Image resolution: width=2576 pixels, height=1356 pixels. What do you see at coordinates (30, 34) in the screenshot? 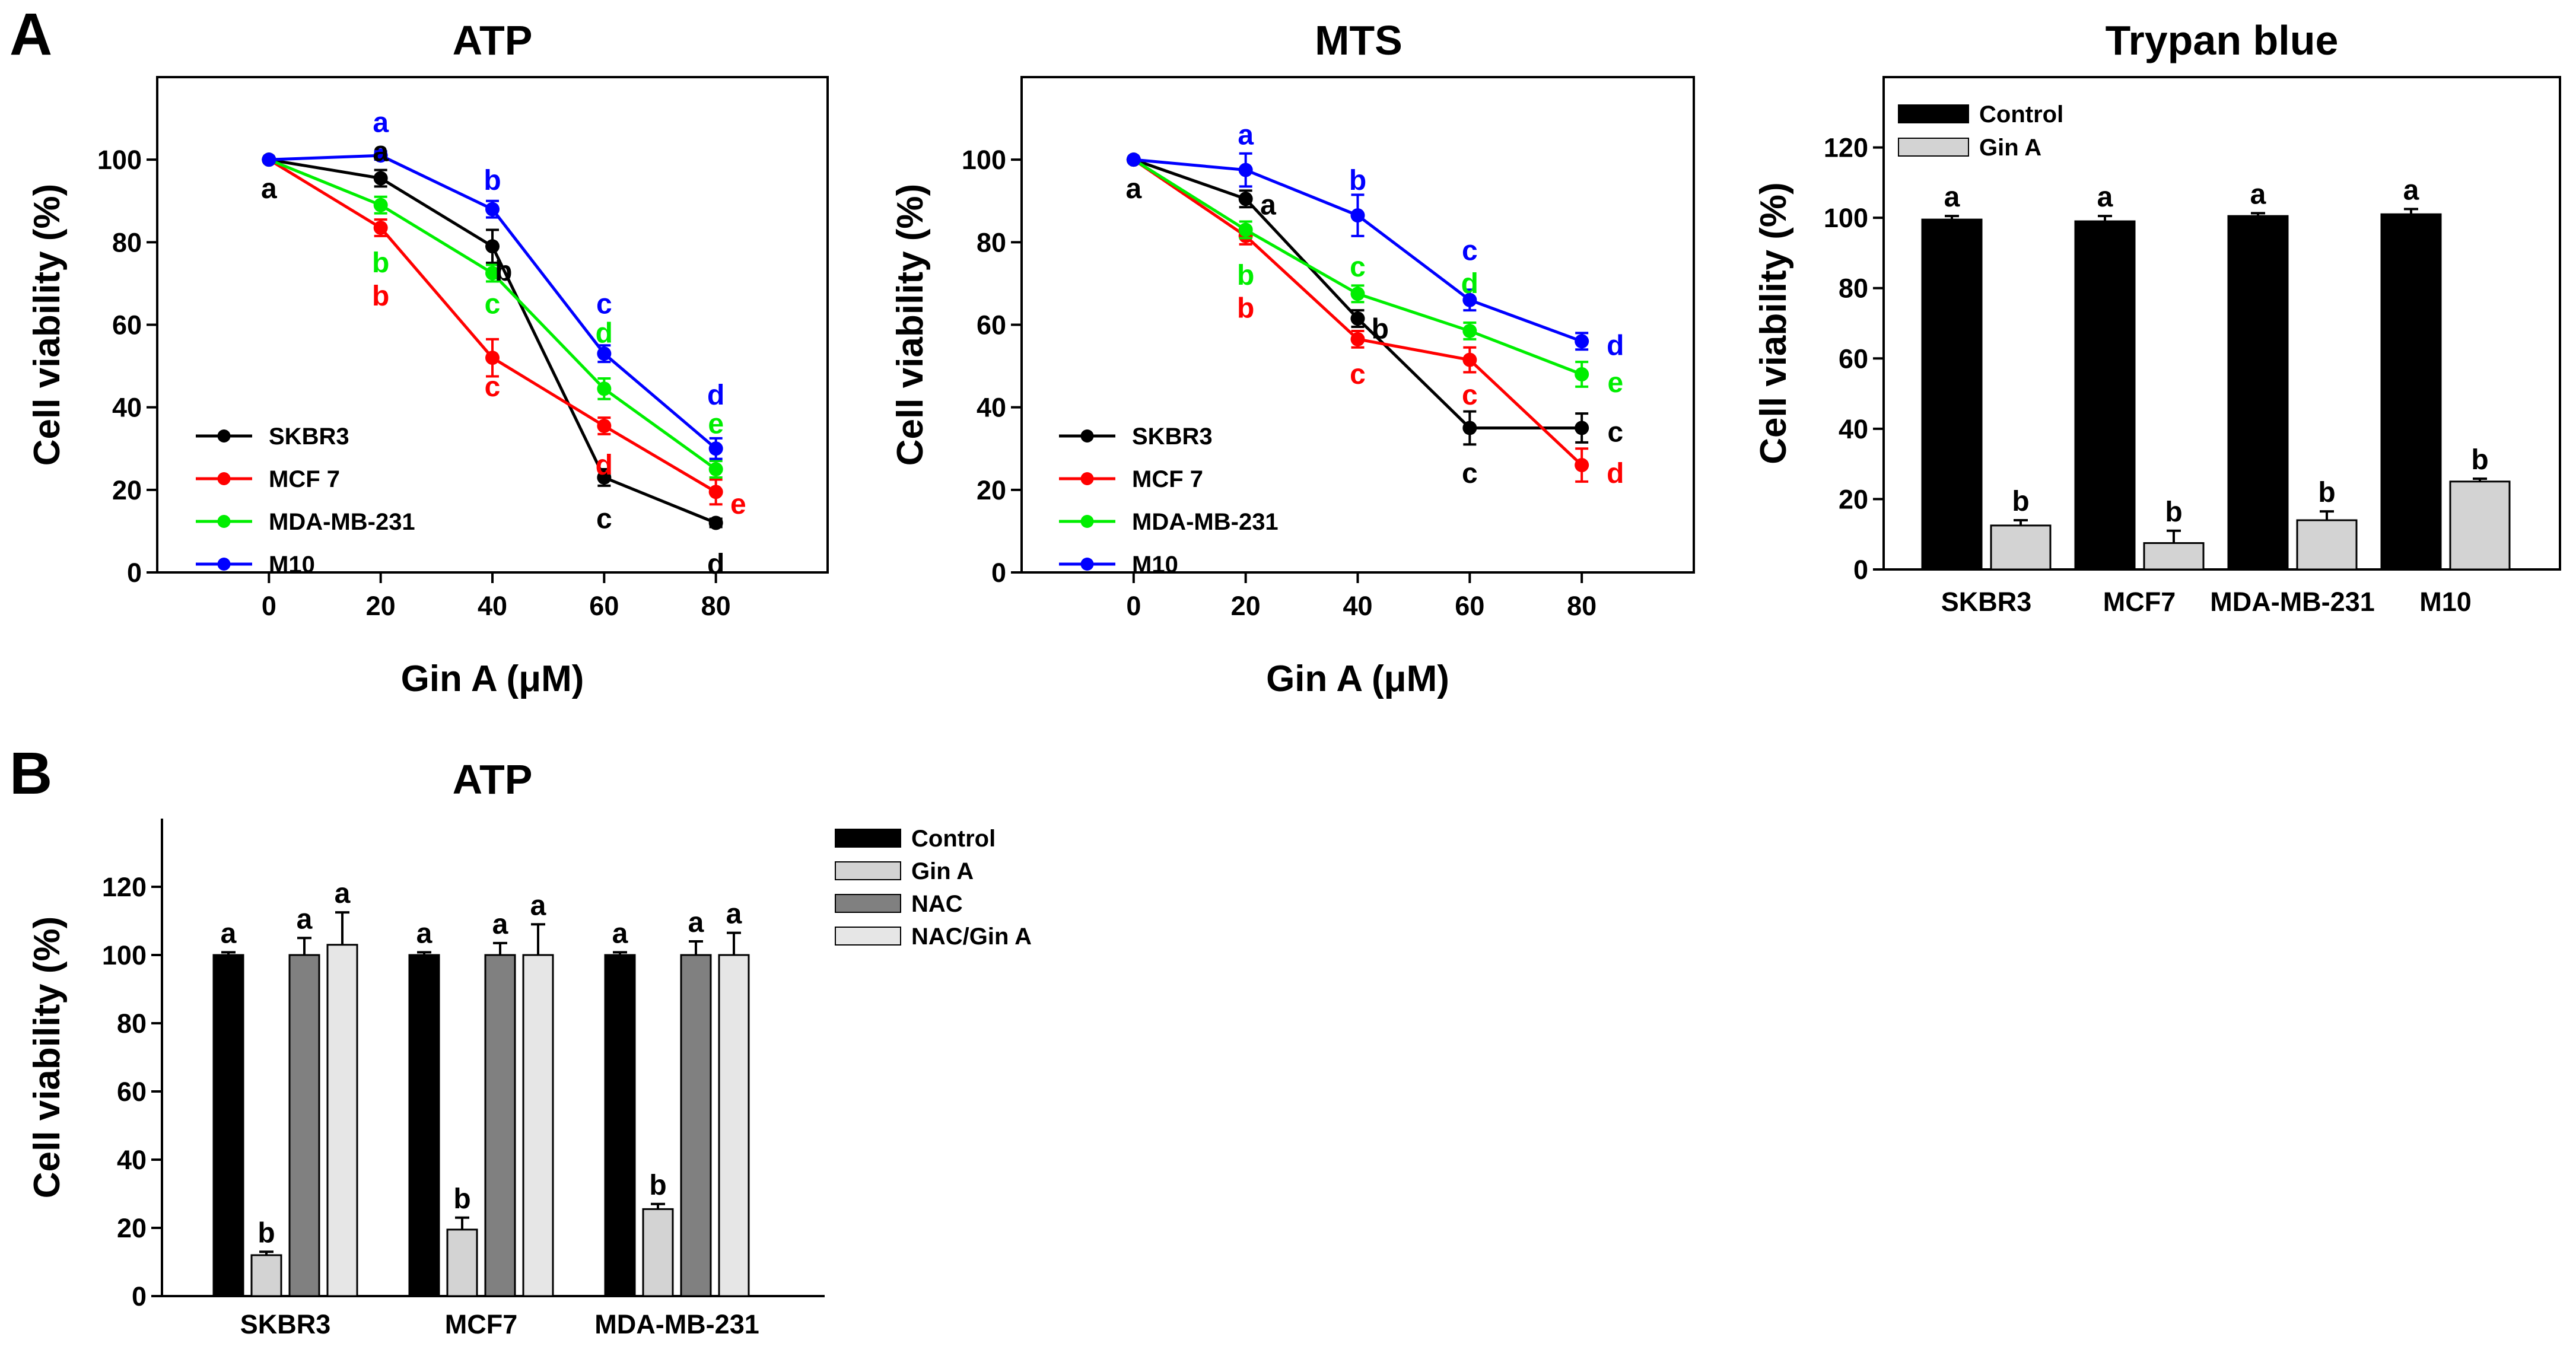
I see `panel-label-a: A` at bounding box center [30, 34].